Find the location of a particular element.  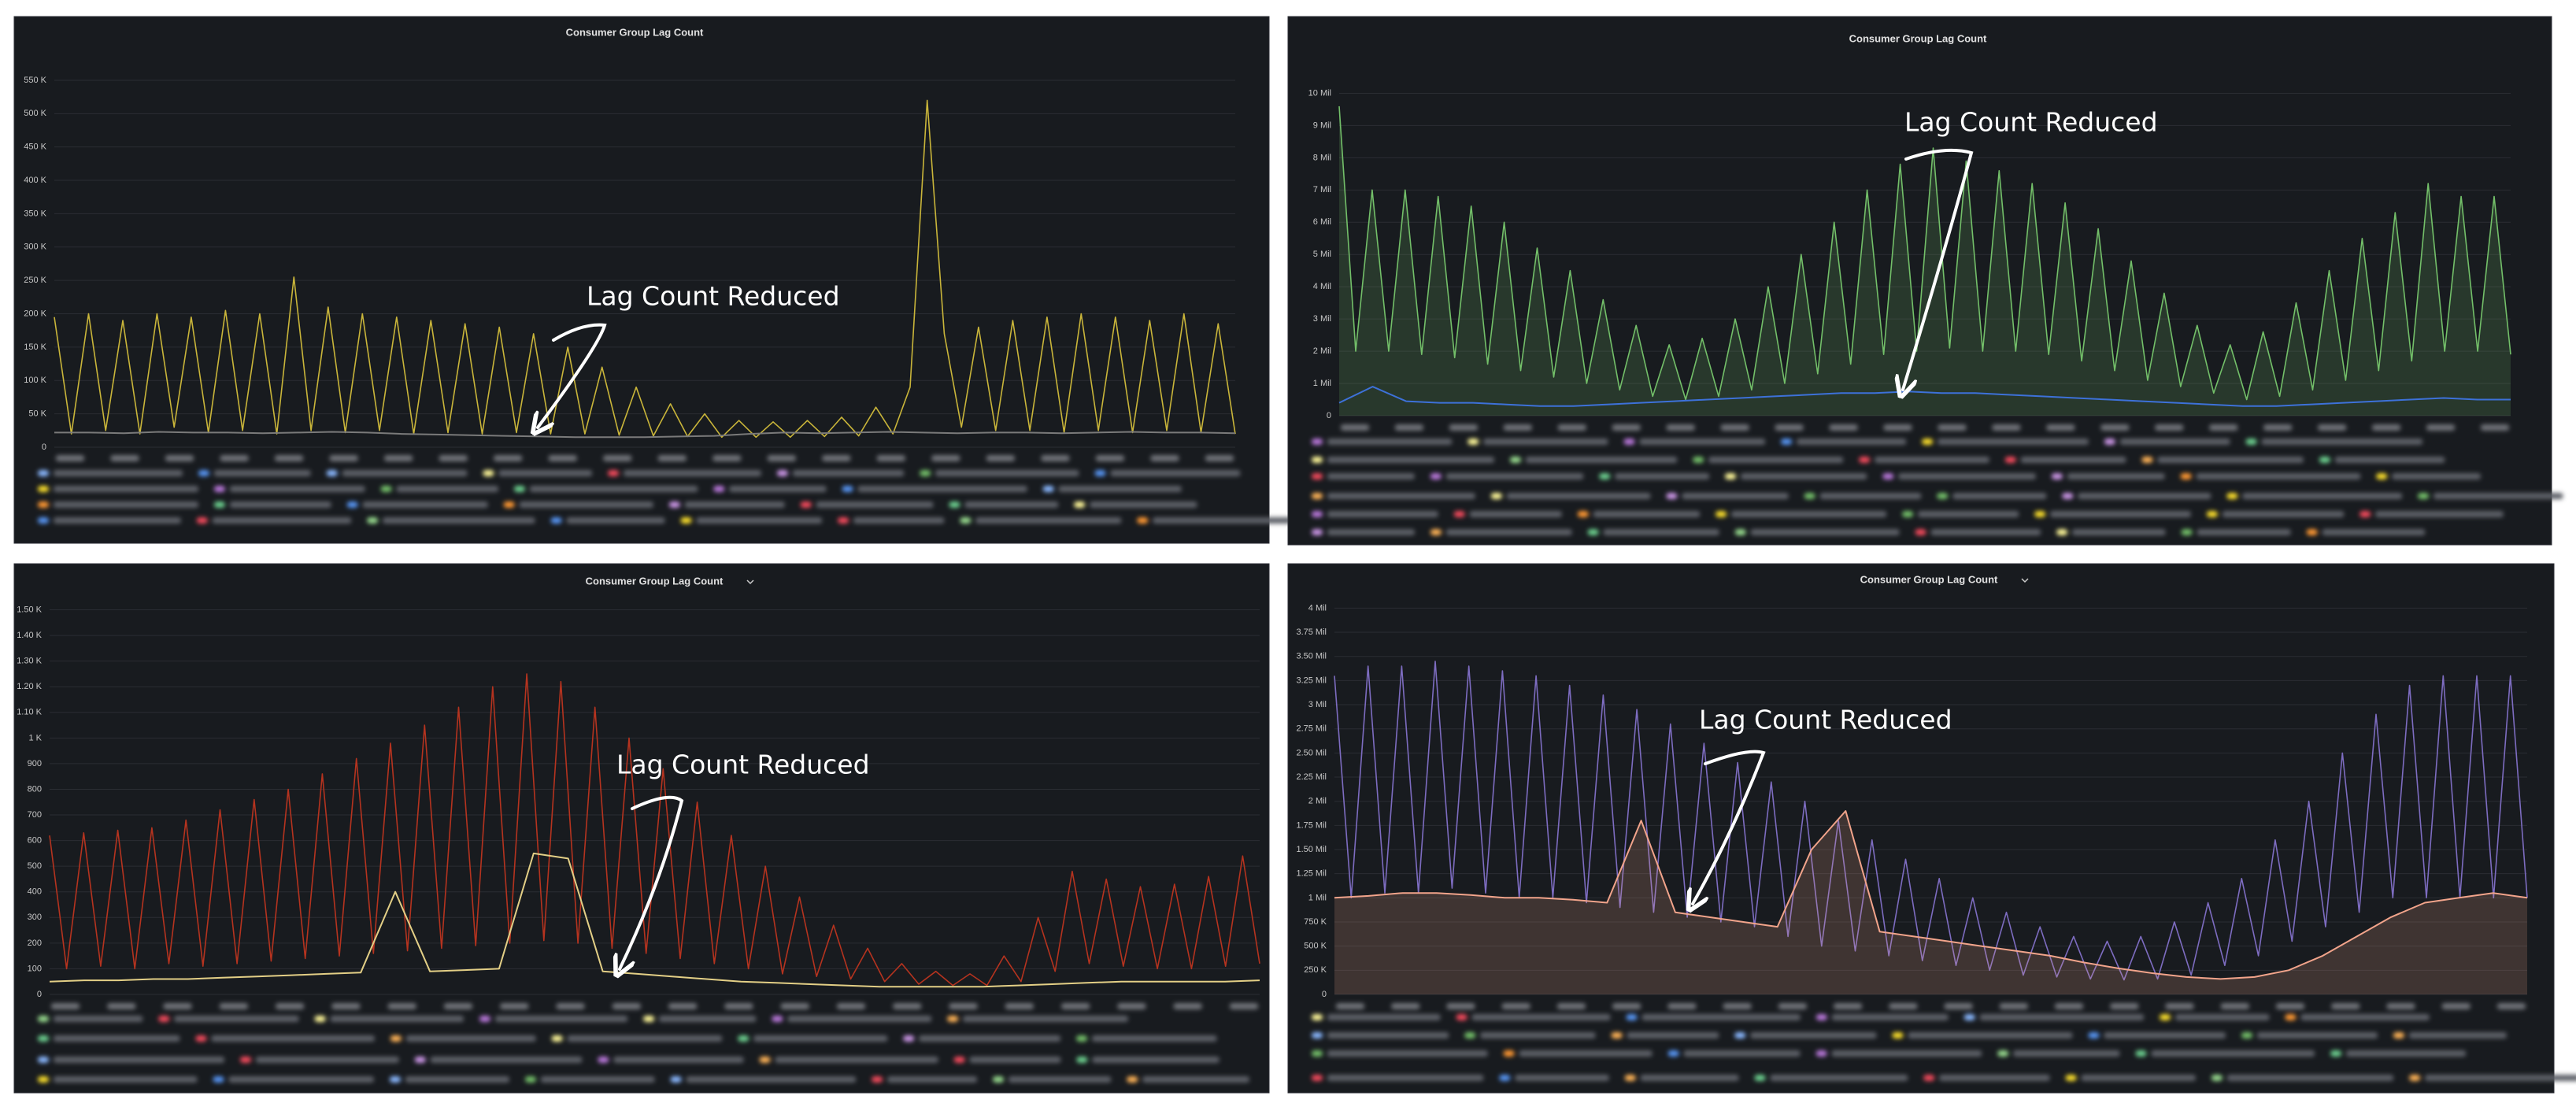

y-tick-label: 2 Mil is located at coordinates (1322, 351).